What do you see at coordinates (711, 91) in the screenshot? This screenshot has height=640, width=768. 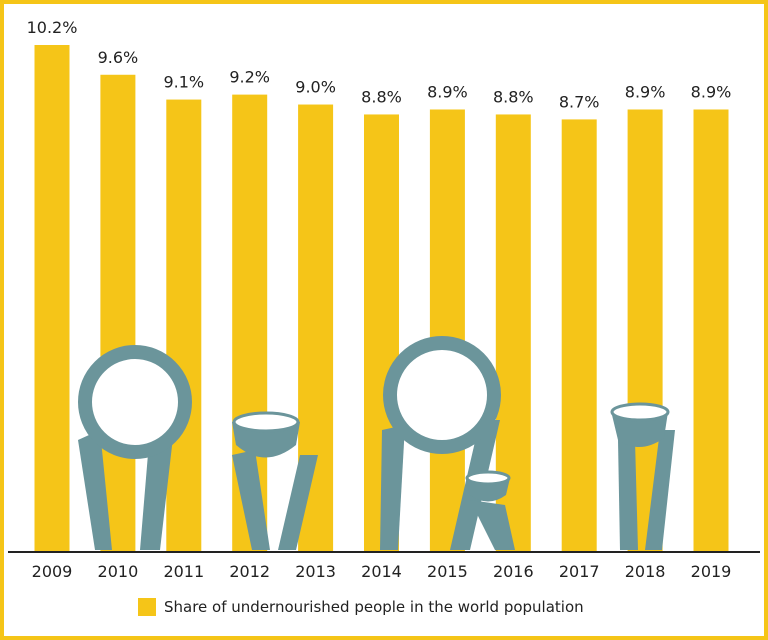 I see `data-label-2019: 8.9%` at bounding box center [711, 91].